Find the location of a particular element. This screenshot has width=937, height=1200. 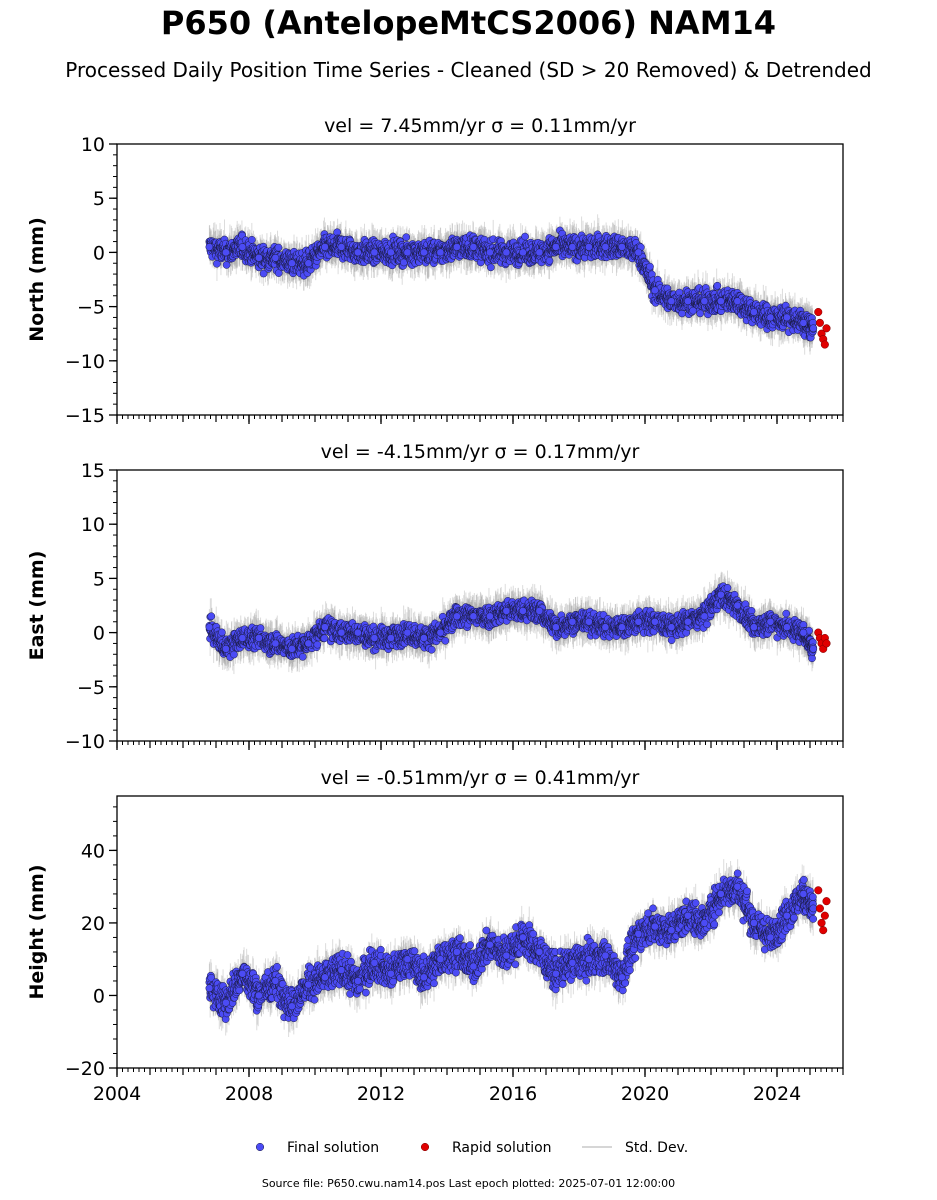

point-cloud is located at coordinates (518, 284).